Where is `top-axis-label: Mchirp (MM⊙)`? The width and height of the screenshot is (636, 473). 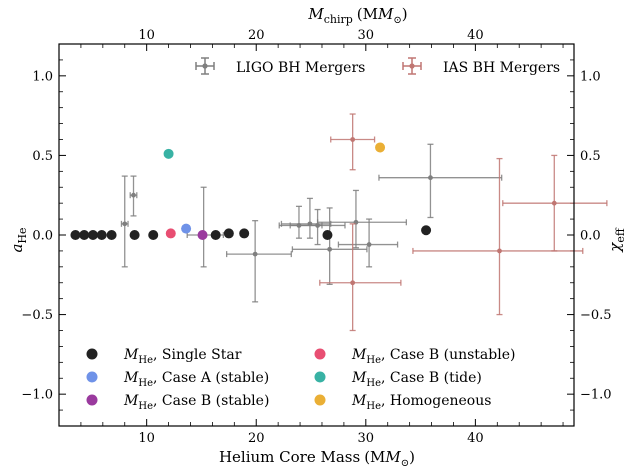 top-axis-label: Mchirp (MM⊙) is located at coordinates (357, 15).